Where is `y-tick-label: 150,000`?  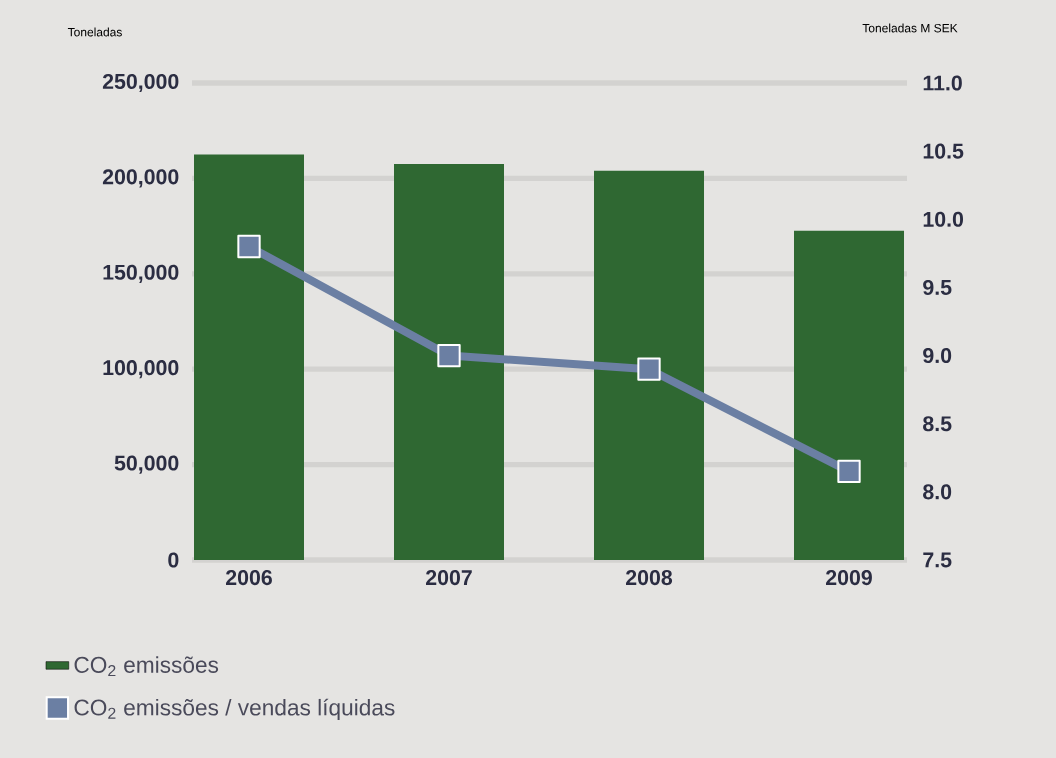 y-tick-label: 150,000 is located at coordinates (141, 273).